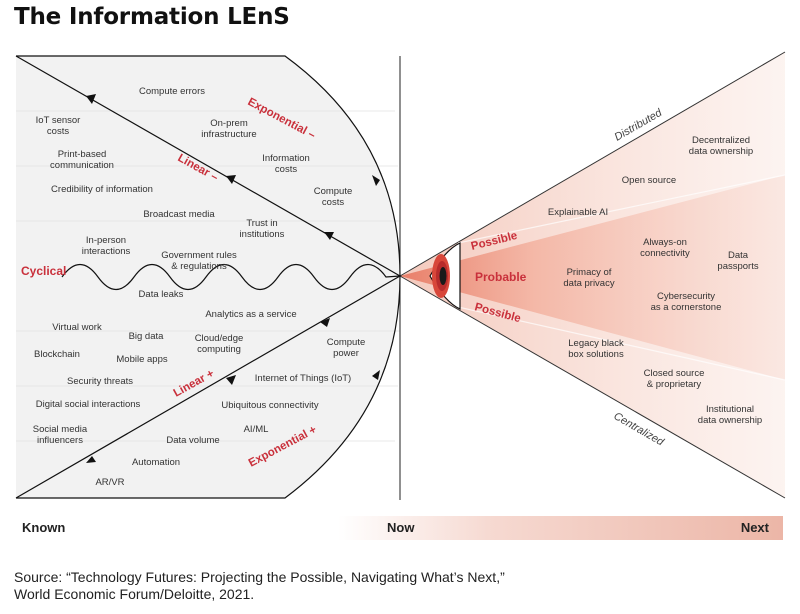 The height and width of the screenshot is (614, 800). I want to click on label-cyber-1: Cybersecurity, so click(686, 296).